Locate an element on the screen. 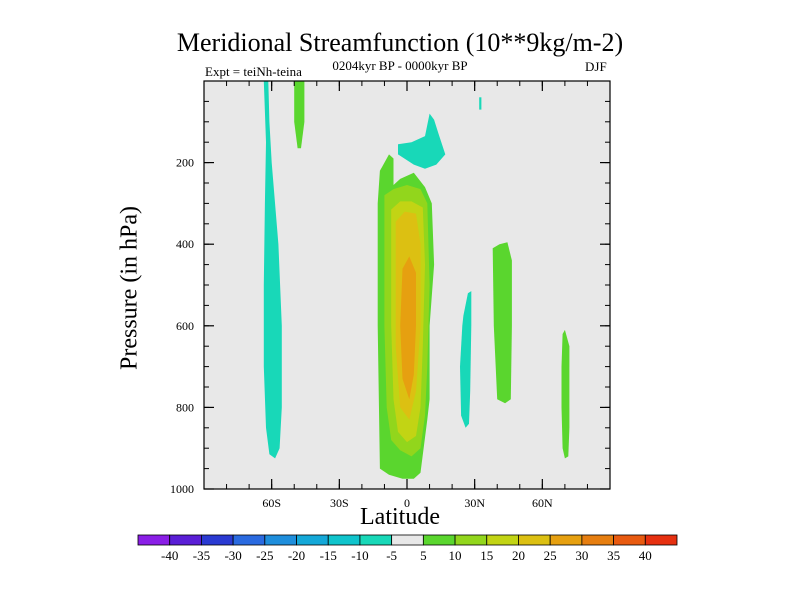  contour-pos-band-71n is located at coordinates (565, 394).